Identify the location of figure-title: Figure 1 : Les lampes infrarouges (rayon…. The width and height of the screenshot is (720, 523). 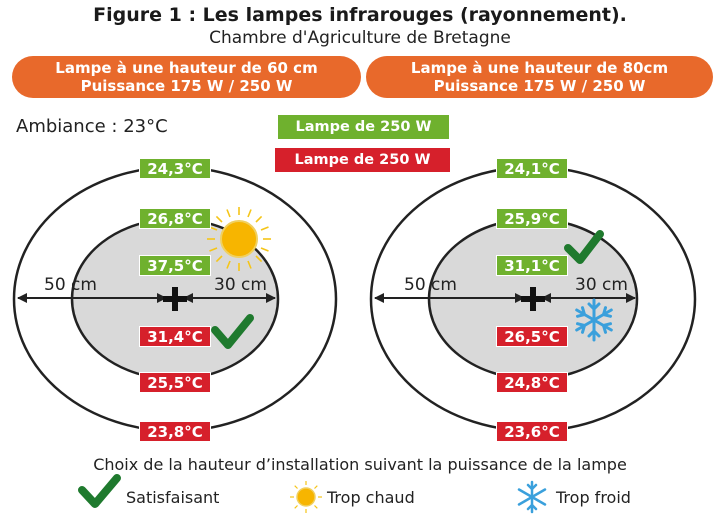
(360, 15).